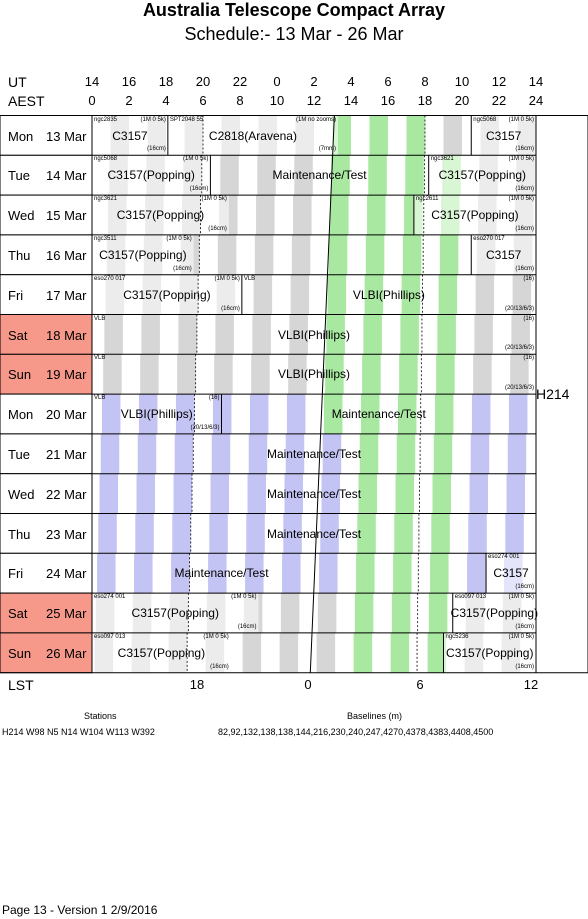 The image size is (588, 919). What do you see at coordinates (16, 574) in the screenshot?
I see `day-of-week: Fri` at bounding box center [16, 574].